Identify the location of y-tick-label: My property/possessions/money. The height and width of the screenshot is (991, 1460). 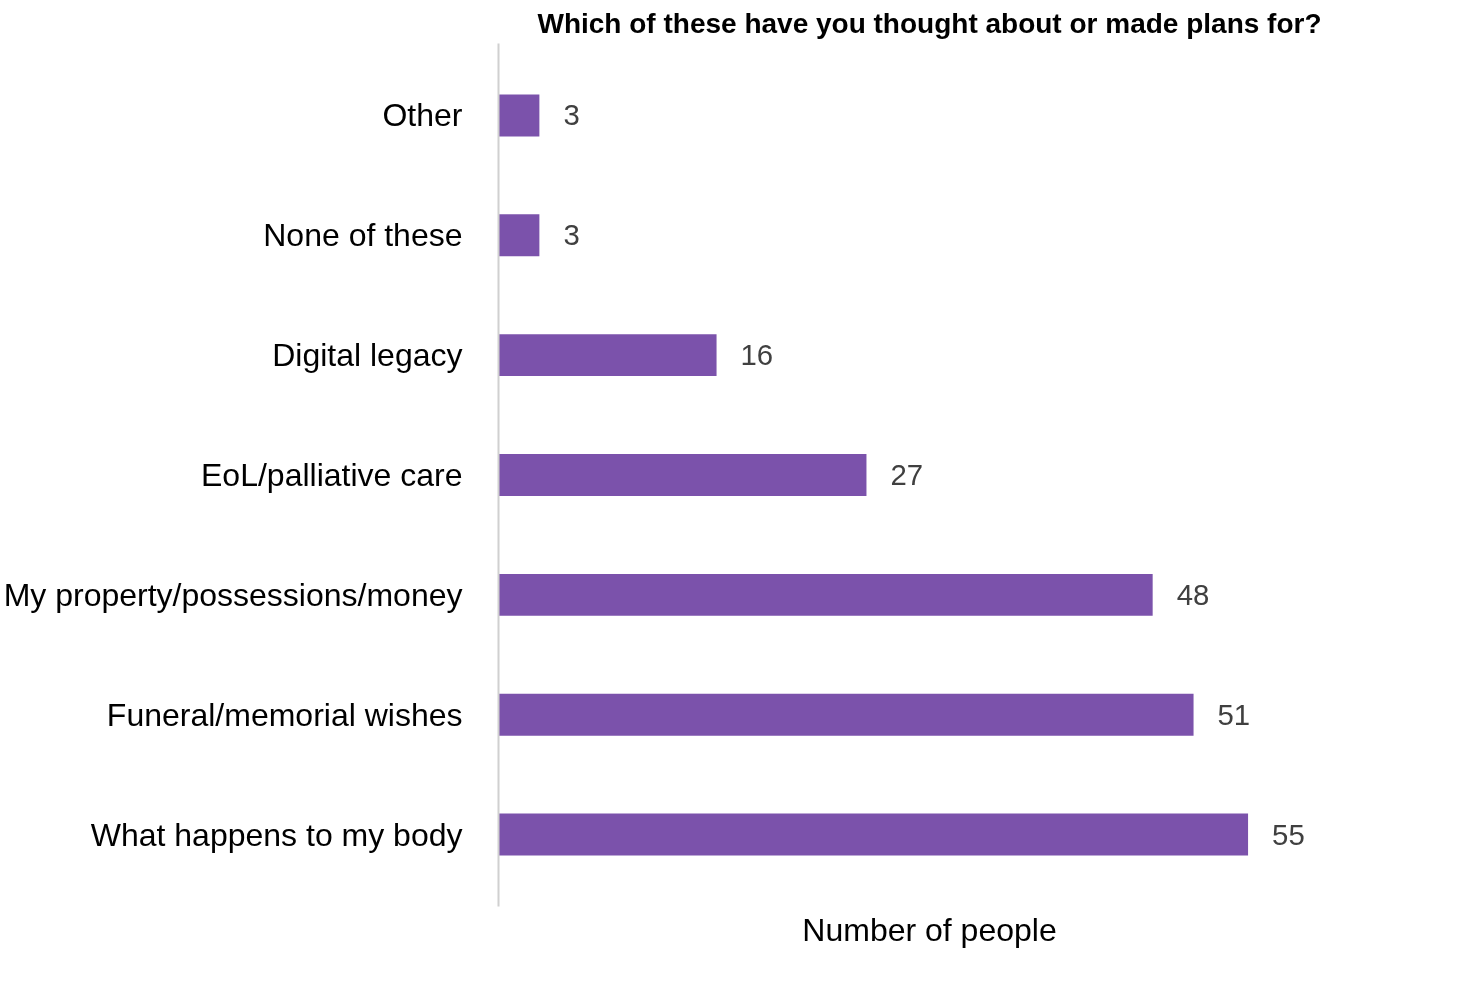
(233, 594).